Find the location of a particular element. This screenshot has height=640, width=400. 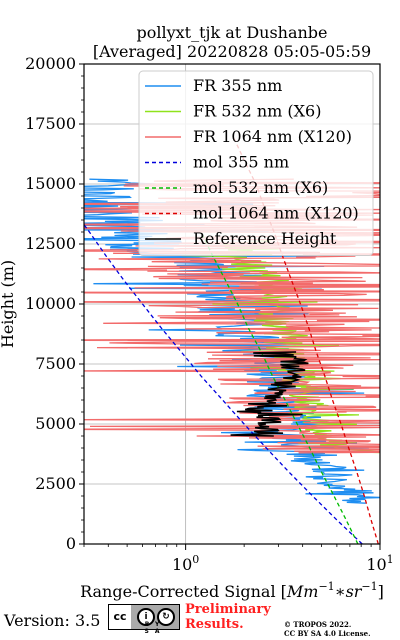

by-attribution-icon: i is located at coordinates (146, 617).